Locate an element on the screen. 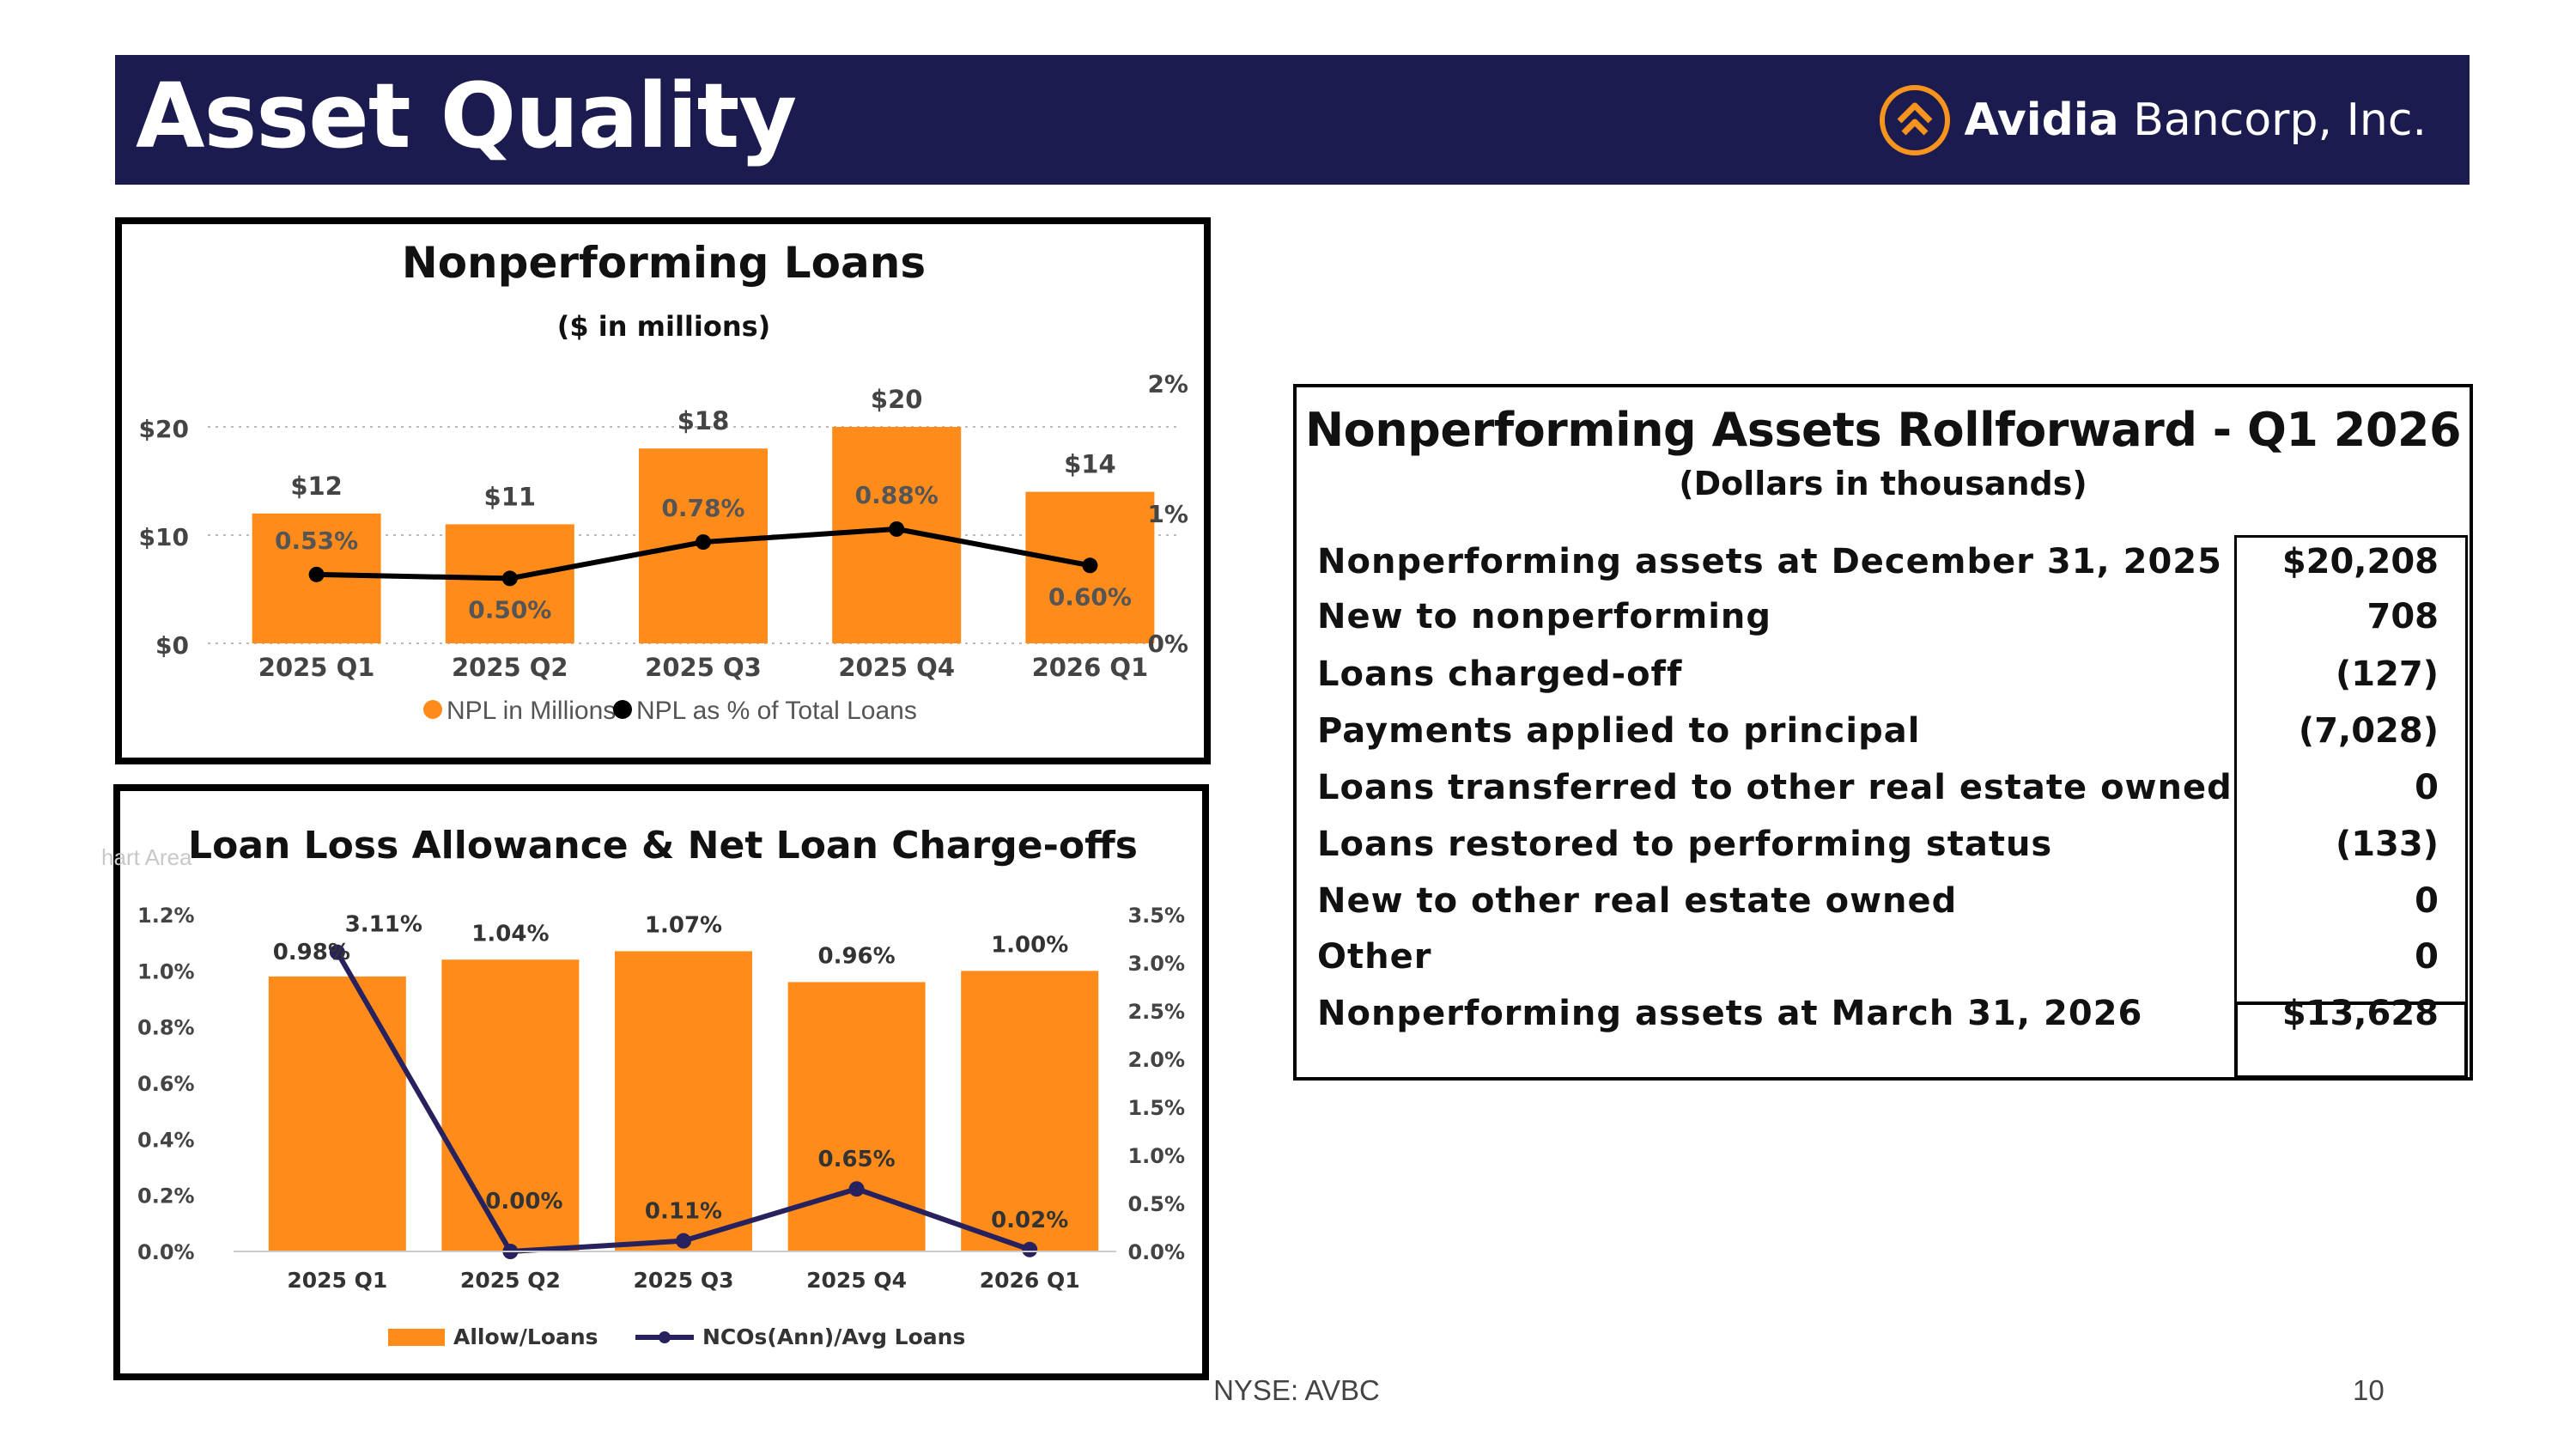 This screenshot has width=2576, height=1449. y-right-tick: 1.0% is located at coordinates (1156, 1156).